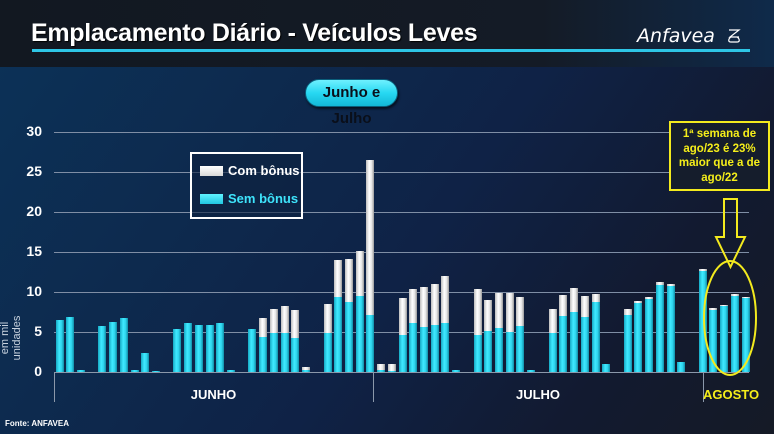 The image size is (774, 434). I want to click on y-tick-label: 30, so click(34, 131).